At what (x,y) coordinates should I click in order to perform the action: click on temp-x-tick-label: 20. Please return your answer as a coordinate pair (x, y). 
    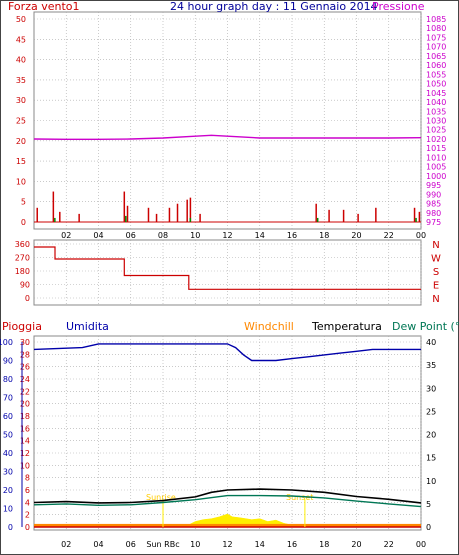
    Looking at the image, I should click on (356, 544).